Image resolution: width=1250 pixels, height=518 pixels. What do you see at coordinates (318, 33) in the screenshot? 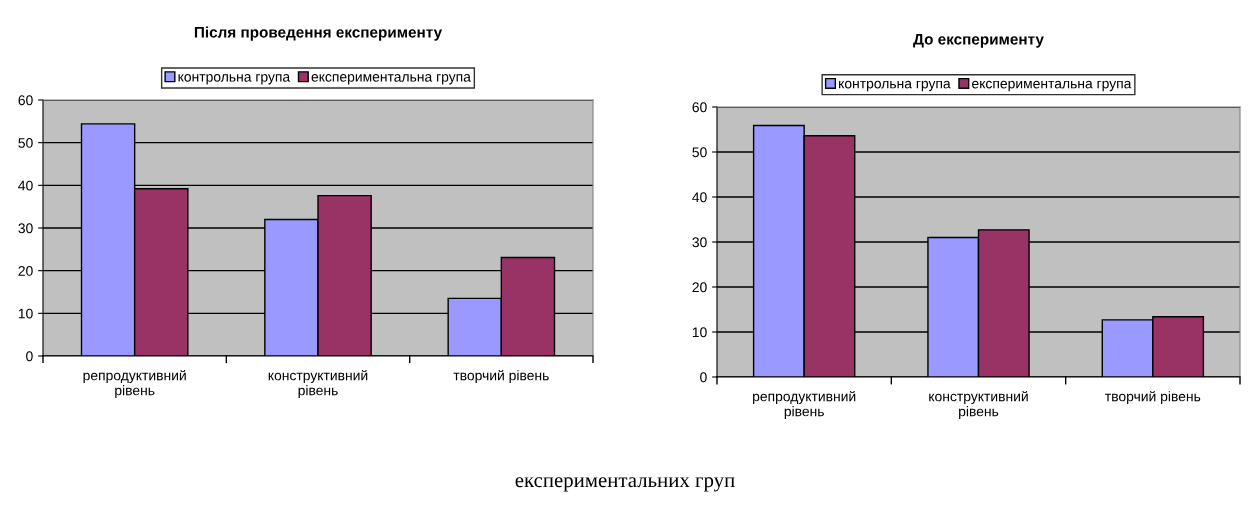
I see `chart-title: Після проведення експерименту` at bounding box center [318, 33].